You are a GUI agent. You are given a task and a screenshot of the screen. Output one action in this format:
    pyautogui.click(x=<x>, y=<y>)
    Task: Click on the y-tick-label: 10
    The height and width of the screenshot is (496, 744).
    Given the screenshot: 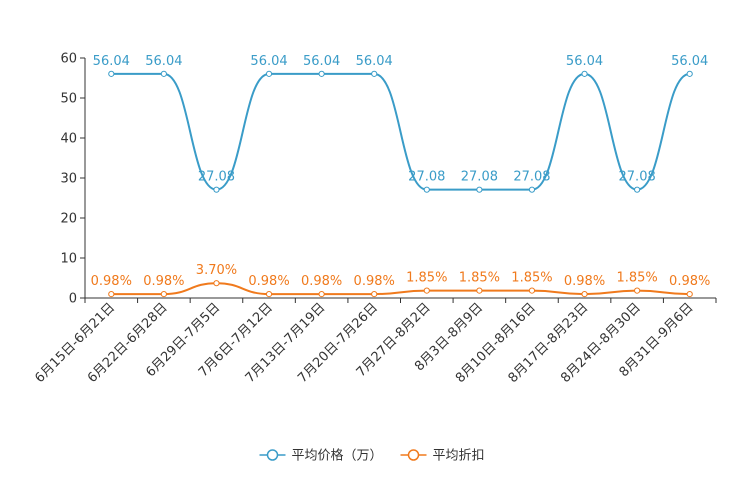 What is the action you would take?
    pyautogui.click(x=68, y=259)
    